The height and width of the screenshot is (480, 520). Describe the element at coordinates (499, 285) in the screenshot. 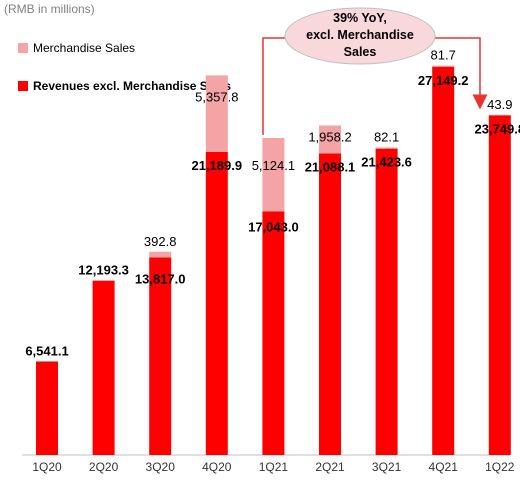

I see `bar-revenue-1q22` at that location.